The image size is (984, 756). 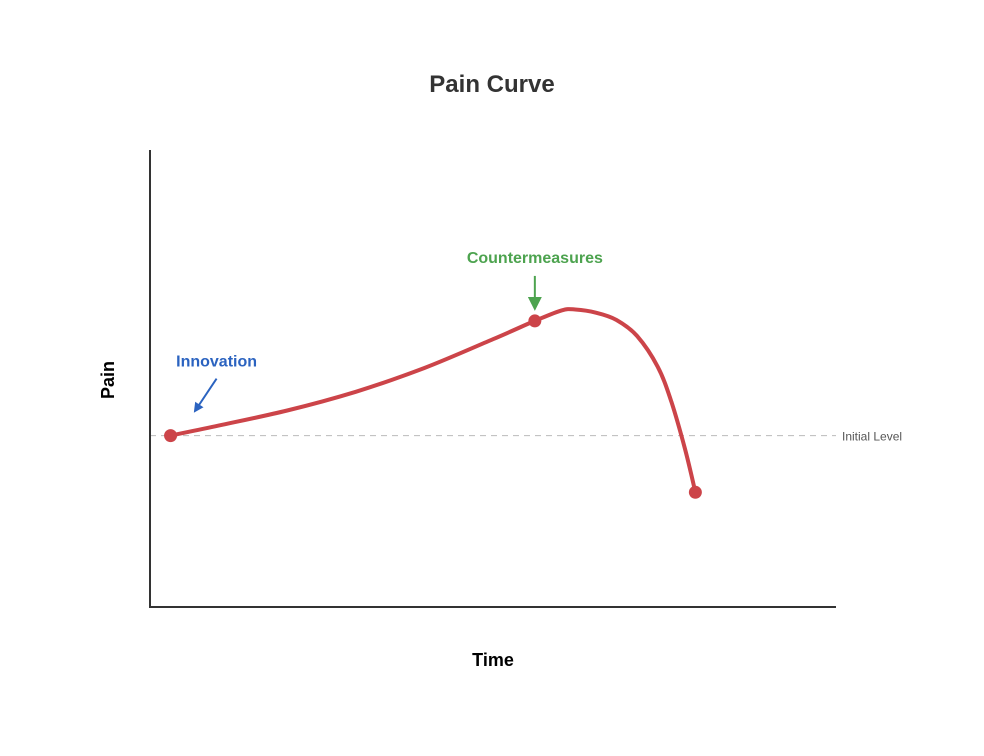 I want to click on chart-title: Pain Curve, so click(x=491, y=84).